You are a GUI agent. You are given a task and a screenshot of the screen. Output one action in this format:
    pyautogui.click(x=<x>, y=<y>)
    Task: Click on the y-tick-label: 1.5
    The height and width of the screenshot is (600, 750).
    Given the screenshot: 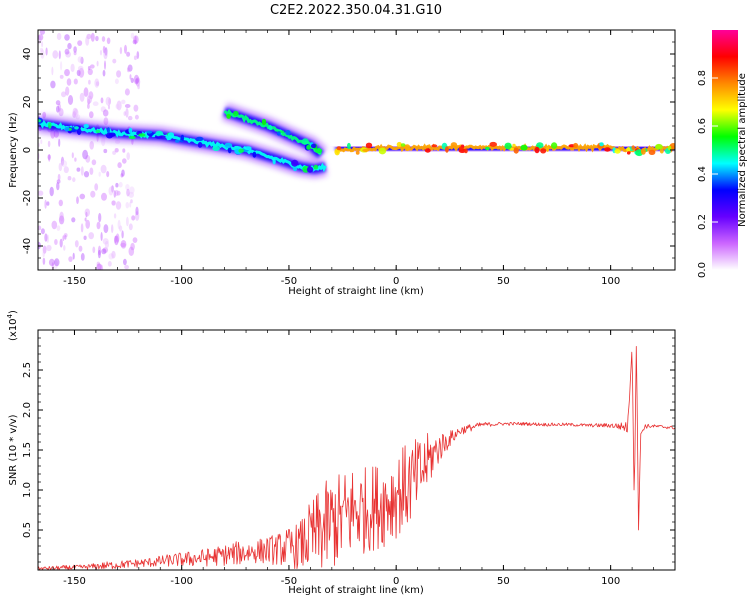 What is the action you would take?
    pyautogui.click(x=27, y=450)
    